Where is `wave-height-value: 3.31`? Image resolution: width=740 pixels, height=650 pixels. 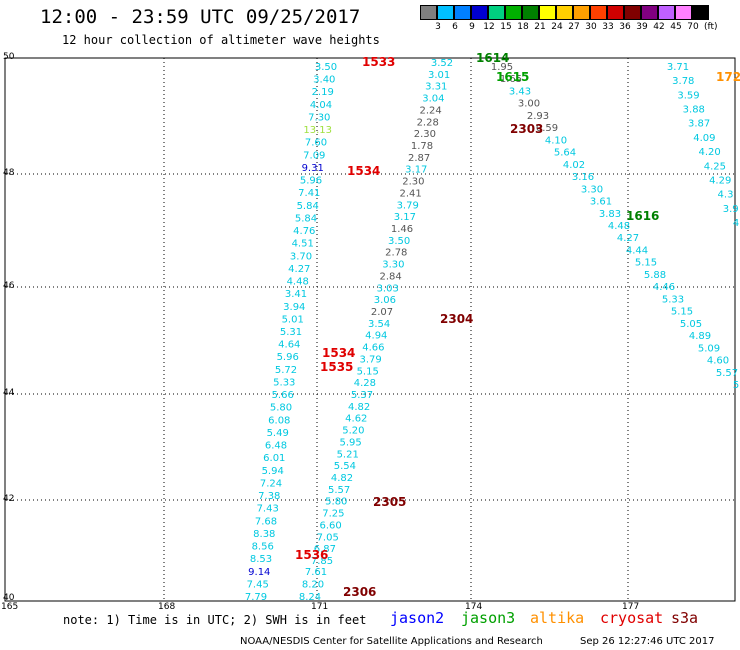
wave-height-value: 3.31 is located at coordinates (436, 87).